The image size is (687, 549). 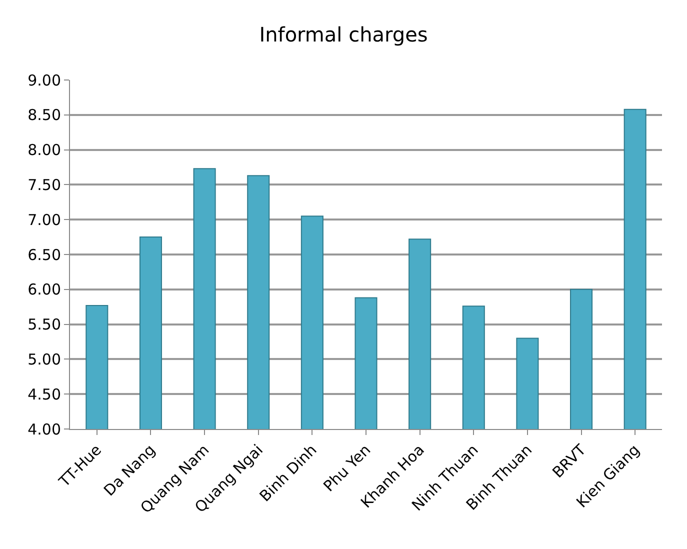 I want to click on y-tick-label: 4.50, so click(x=44, y=394).